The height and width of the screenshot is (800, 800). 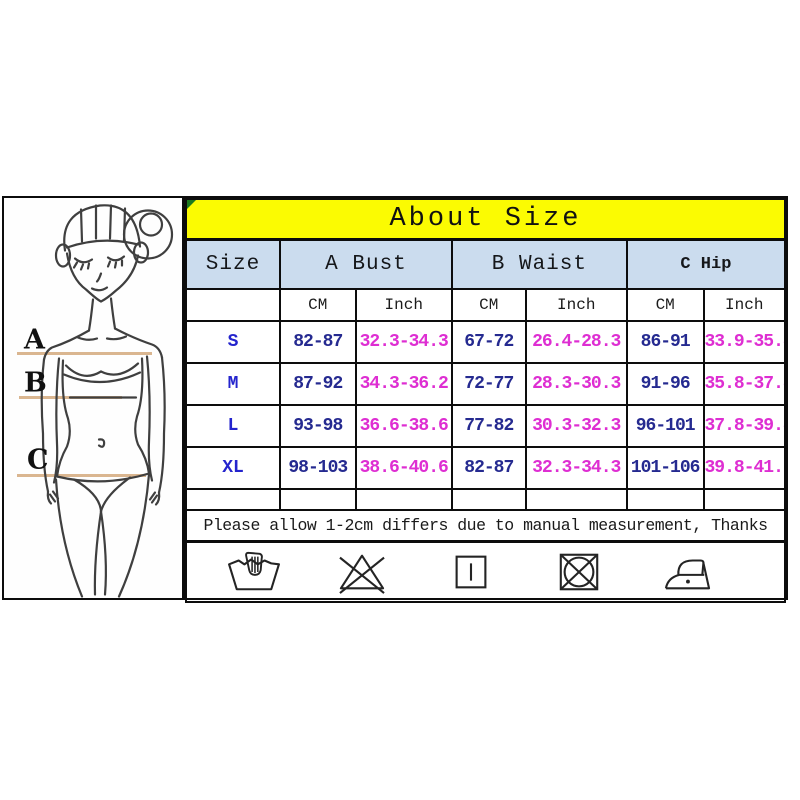 I want to click on size-column-header: Size, so click(x=233, y=264).